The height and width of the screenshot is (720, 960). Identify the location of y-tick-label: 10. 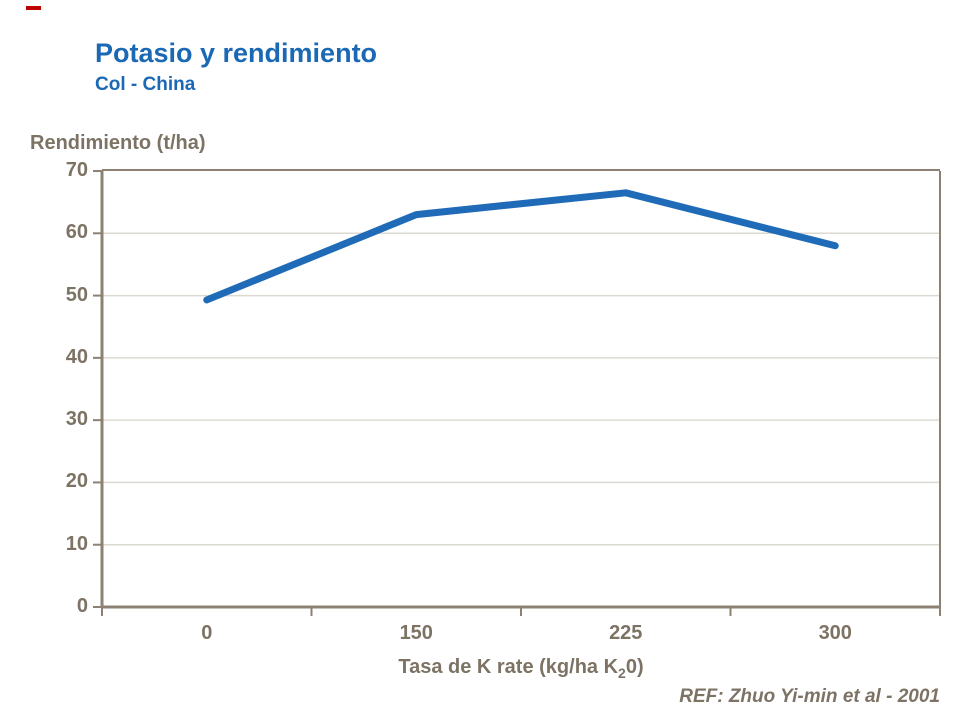
(76, 543).